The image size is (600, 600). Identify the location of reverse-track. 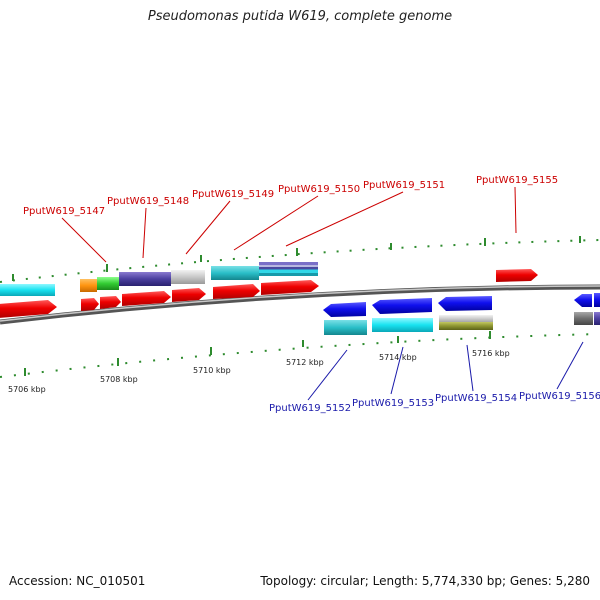
(461, 314).